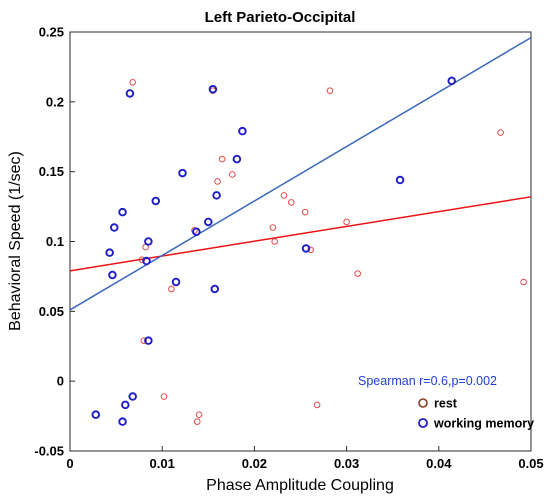 The width and height of the screenshot is (550, 499). What do you see at coordinates (483, 424) in the screenshot?
I see `legend-label-working-memory: working memory` at bounding box center [483, 424].